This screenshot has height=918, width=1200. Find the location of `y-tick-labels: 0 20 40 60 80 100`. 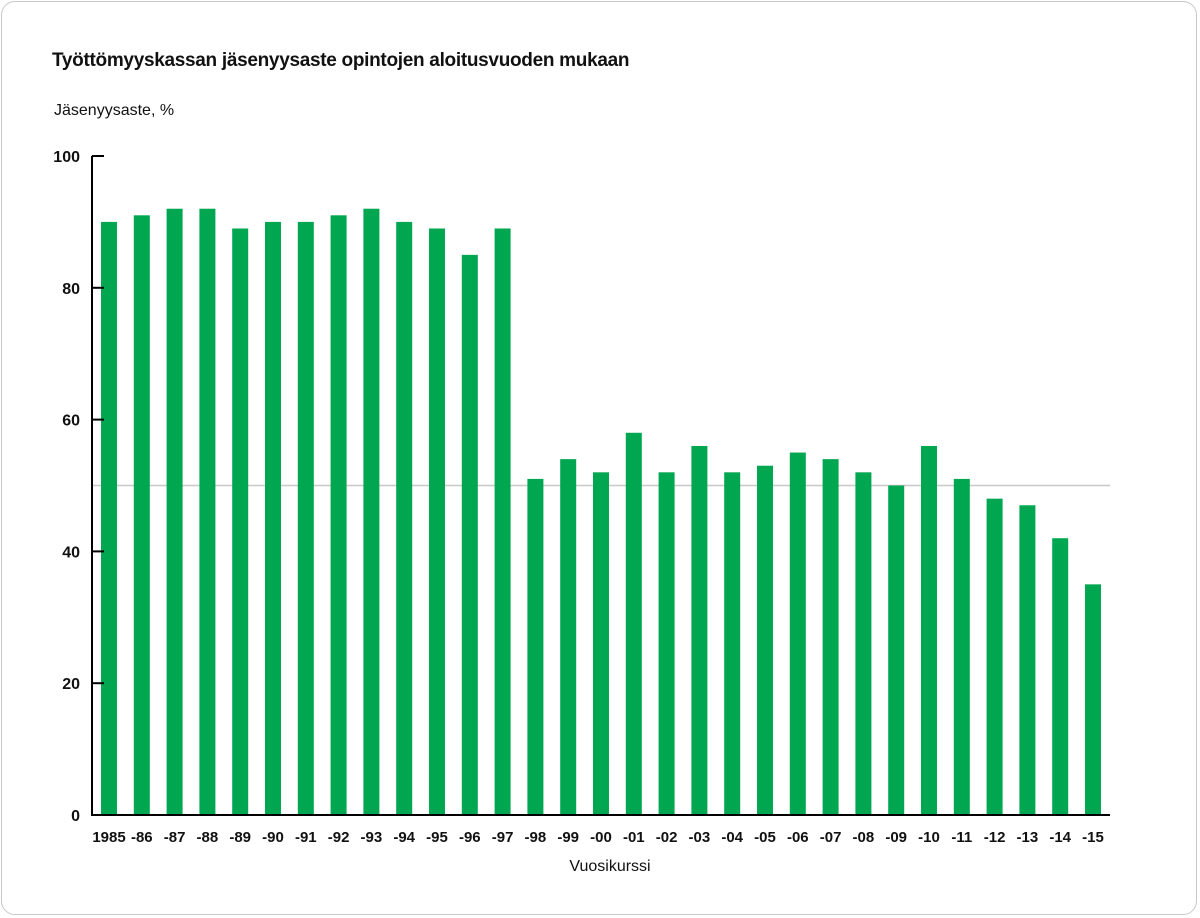

y-tick-labels: 0 20 40 60 80 100 is located at coordinates (66, 487).